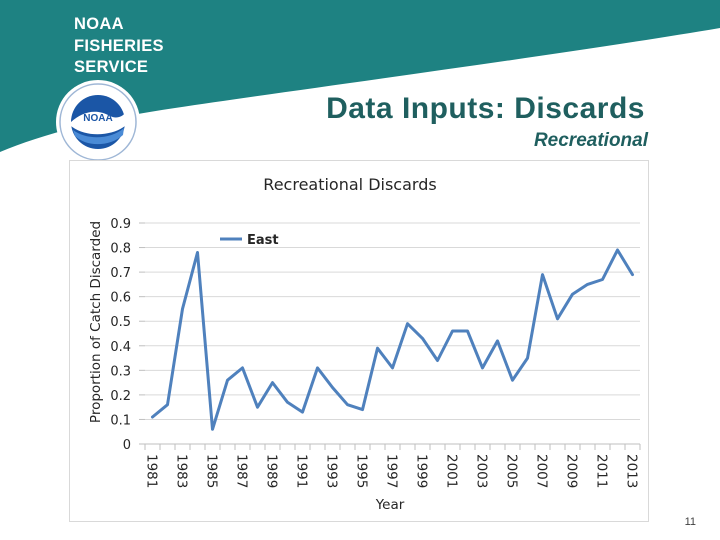 This screenshot has height=540, width=720. Describe the element at coordinates (390, 505) in the screenshot. I see `x-axis-title: Year` at that location.